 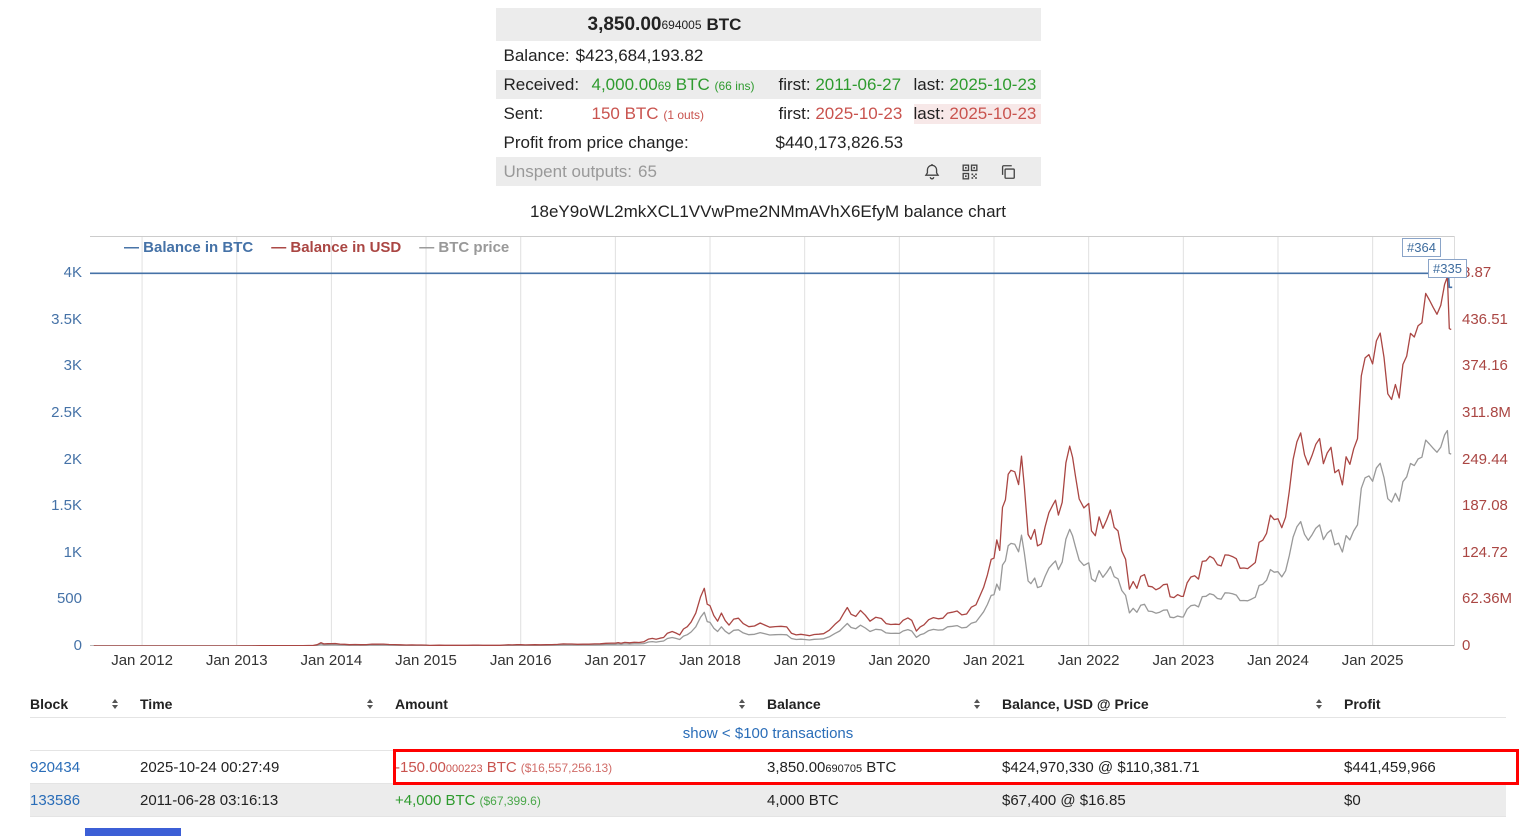 What do you see at coordinates (1064, 800) in the screenshot?
I see `tx-balance-usd: $67,400 @ $16.85` at bounding box center [1064, 800].